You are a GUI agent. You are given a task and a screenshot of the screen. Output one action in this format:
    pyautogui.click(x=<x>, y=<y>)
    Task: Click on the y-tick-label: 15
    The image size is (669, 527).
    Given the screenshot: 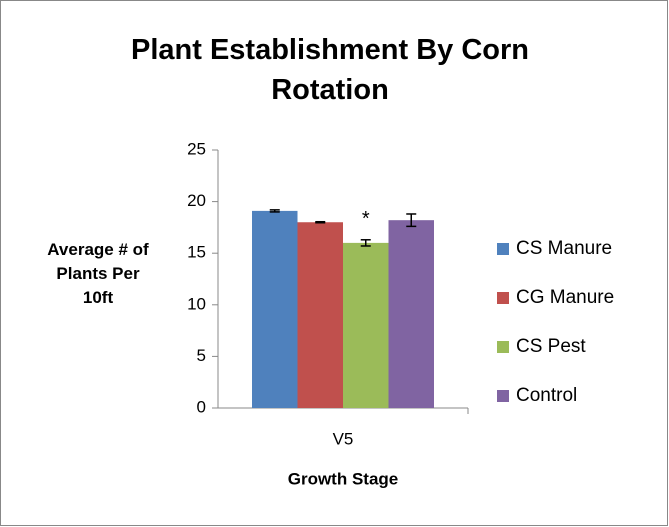 What is the action you would take?
    pyautogui.click(x=196, y=252)
    